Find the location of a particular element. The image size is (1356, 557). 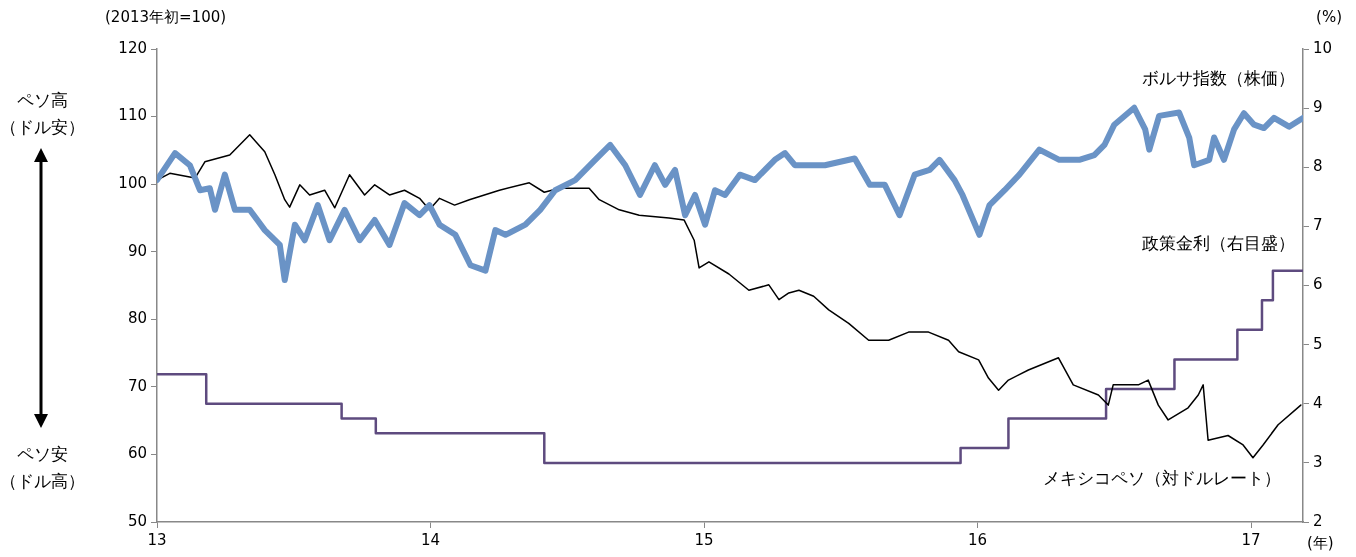

y-tick-label: 80 is located at coordinates (137, 318).